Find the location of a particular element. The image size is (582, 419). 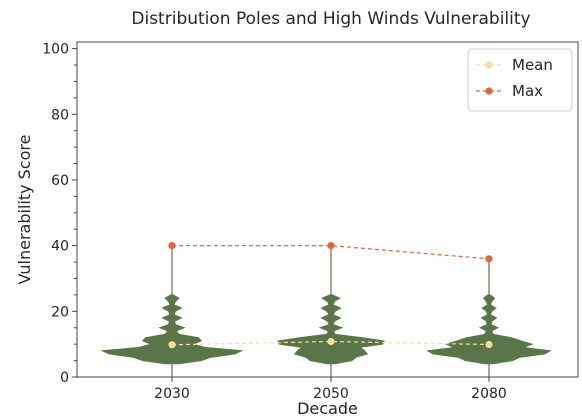

x-tick-label: 2030 is located at coordinates (172, 394).